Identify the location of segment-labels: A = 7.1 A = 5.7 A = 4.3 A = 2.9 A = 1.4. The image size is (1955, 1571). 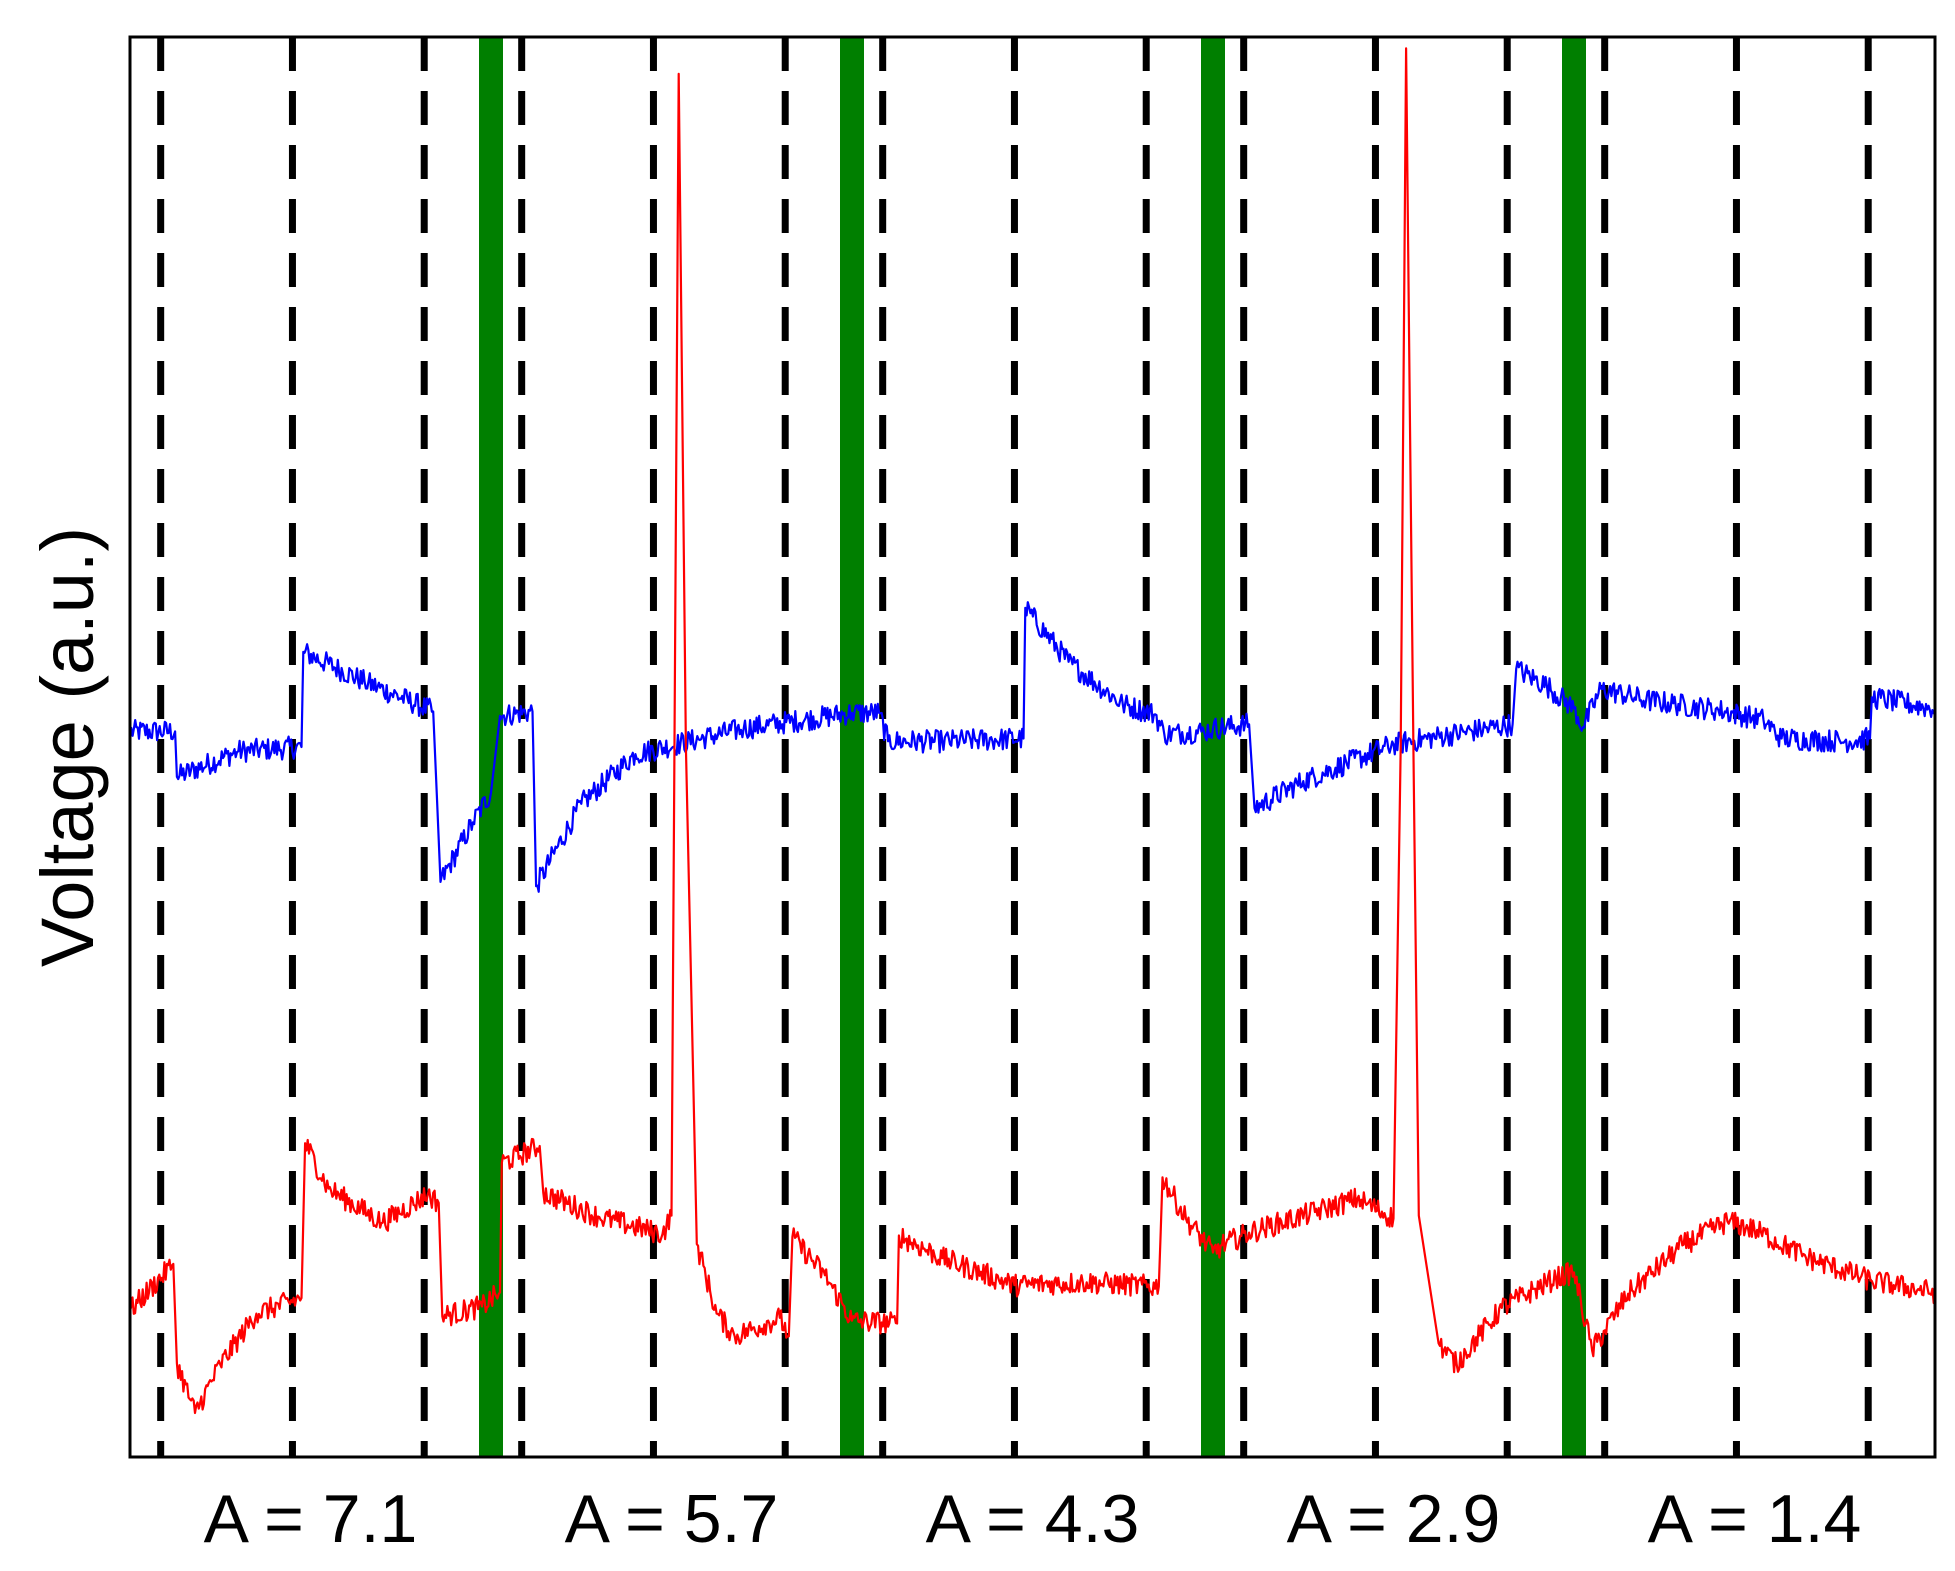
(1033, 1519).